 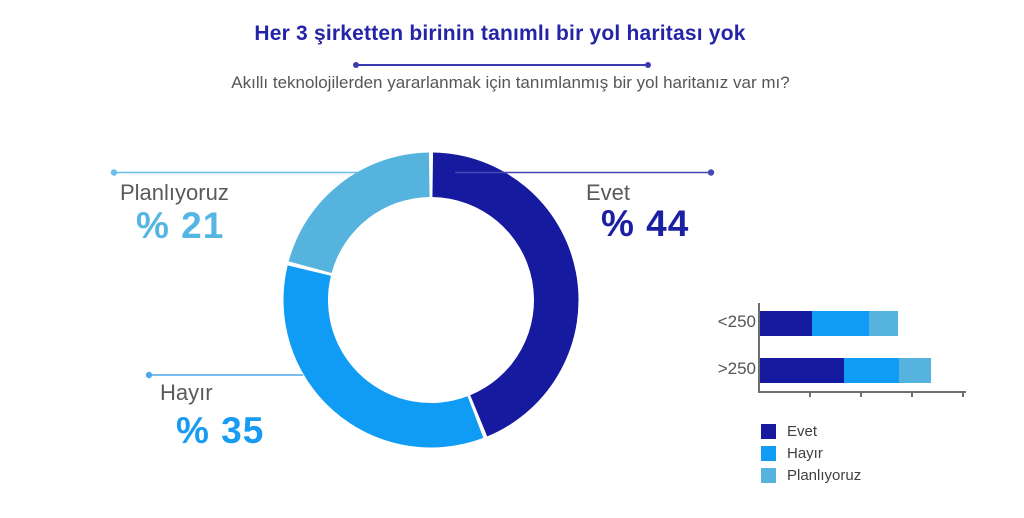 What do you see at coordinates (505, 294) in the screenshot?
I see `donut-segment-evet` at bounding box center [505, 294].